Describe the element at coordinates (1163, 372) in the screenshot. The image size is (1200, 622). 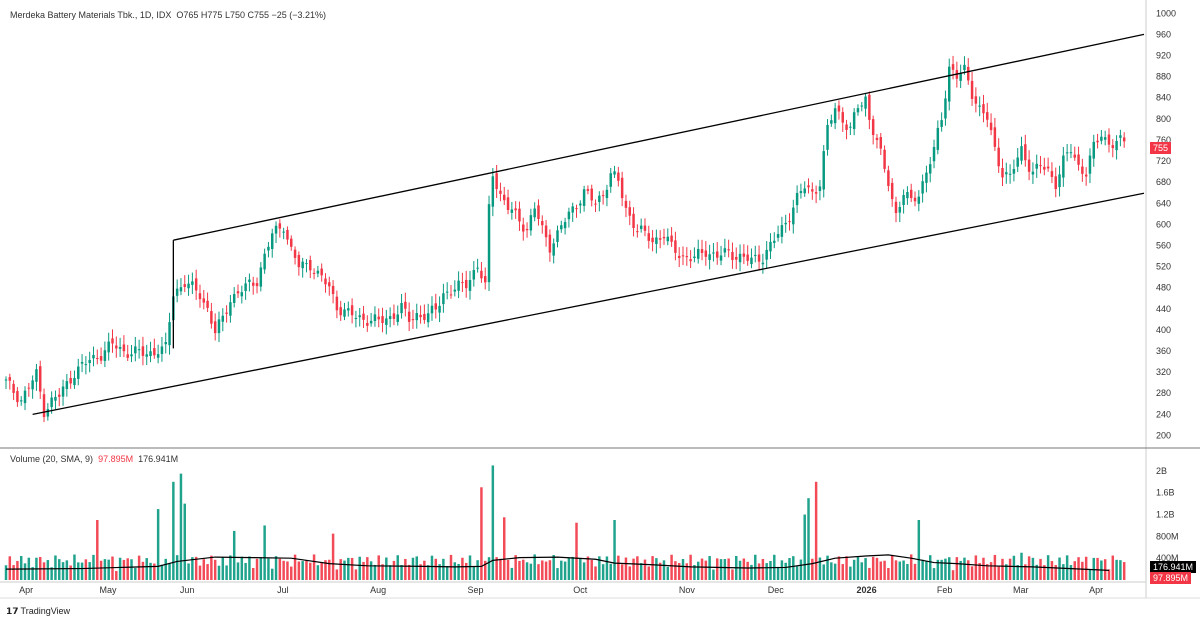
I see `price-tick-label: 320` at that location.